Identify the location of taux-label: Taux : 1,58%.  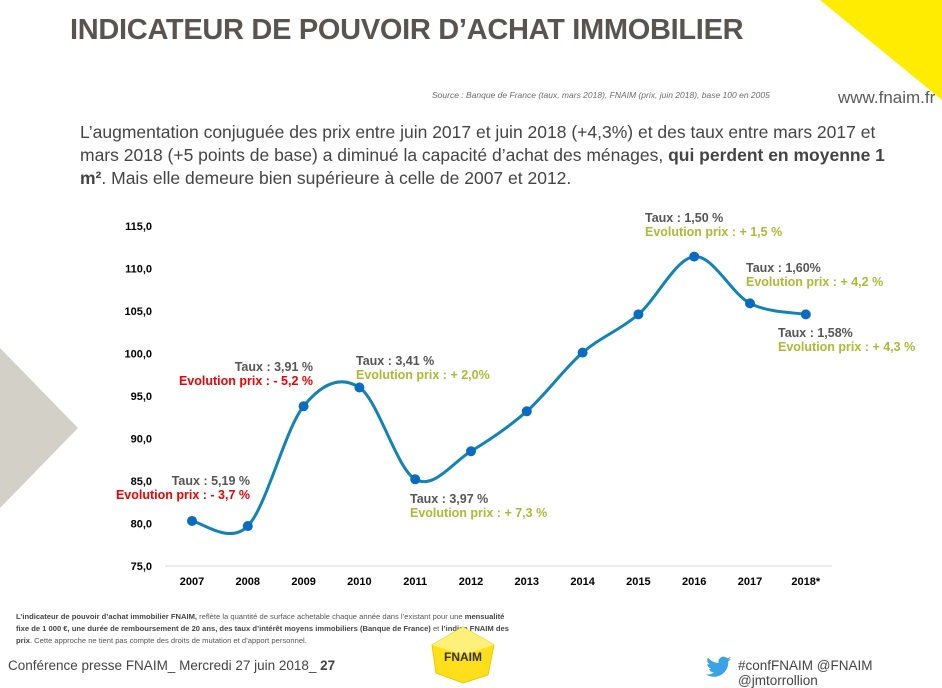
(815, 333).